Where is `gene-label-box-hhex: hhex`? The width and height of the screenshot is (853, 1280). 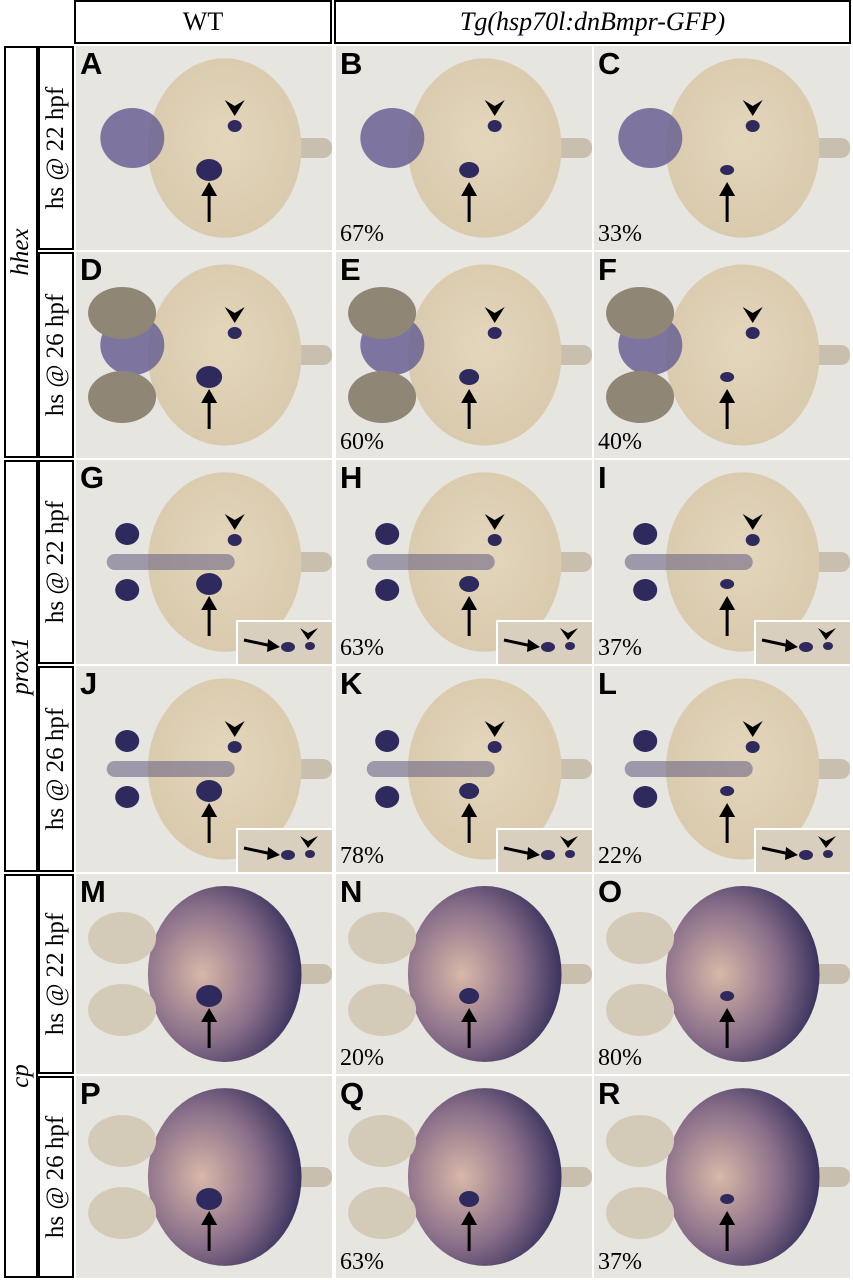 gene-label-box-hhex: hhex is located at coordinates (21, 252).